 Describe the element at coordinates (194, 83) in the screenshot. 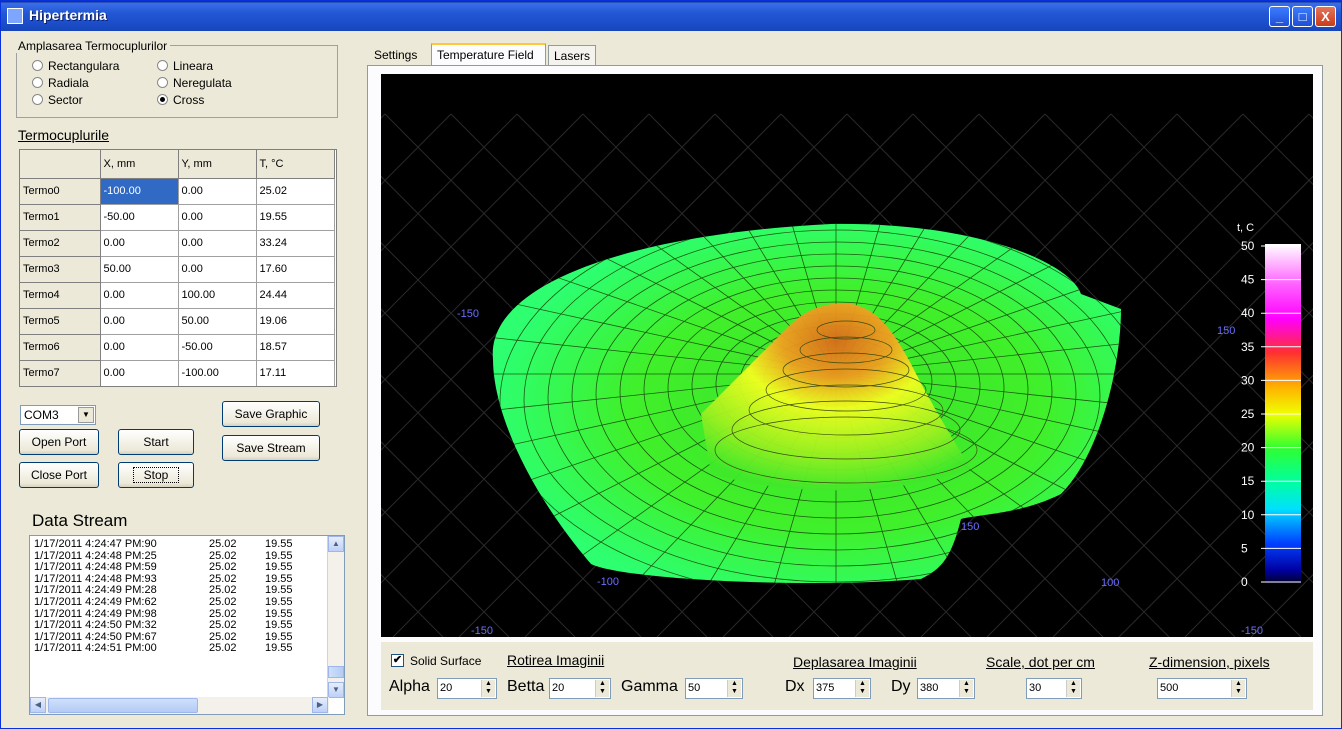

I see `radio-neregulata: Neregulata` at that location.